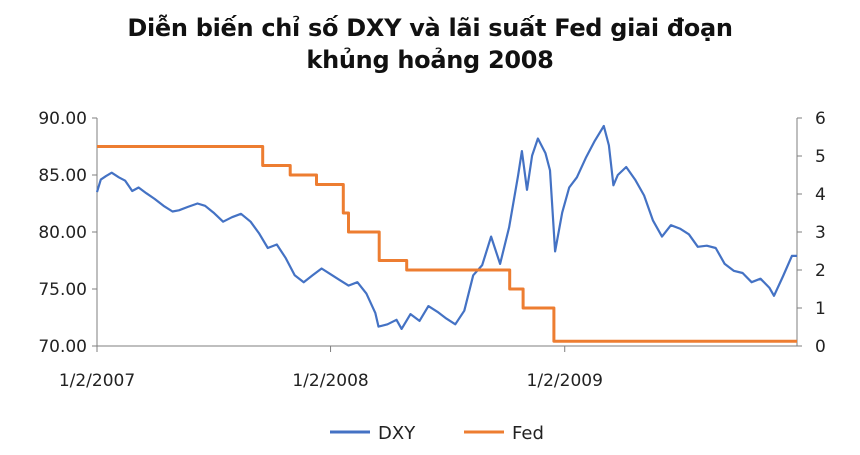  What do you see at coordinates (820, 347) in the screenshot?
I see `y-right-tick-label: 0` at bounding box center [820, 347].